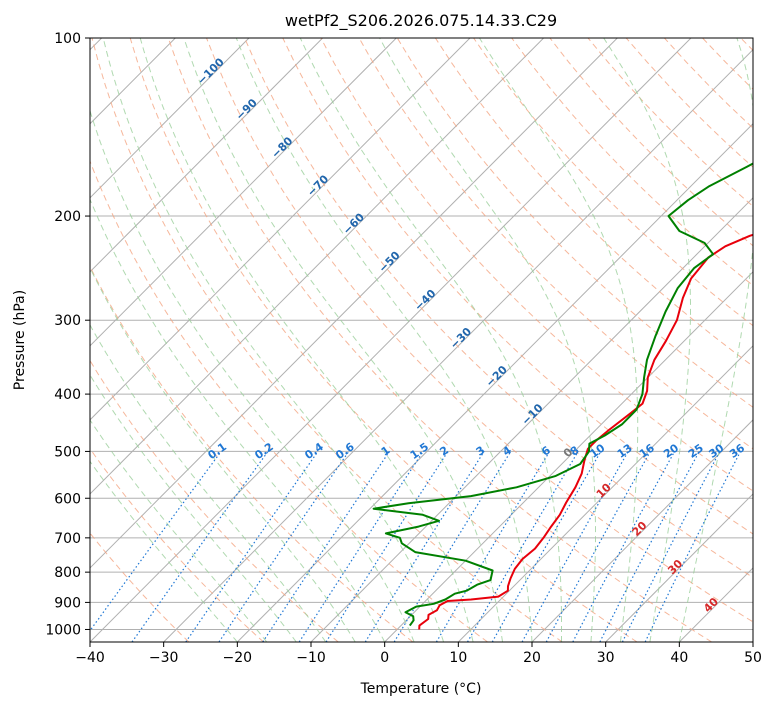 This screenshot has height=708, width=775. Describe the element at coordinates (67, 573) in the screenshot. I see `y-tick-label: 800` at that location.